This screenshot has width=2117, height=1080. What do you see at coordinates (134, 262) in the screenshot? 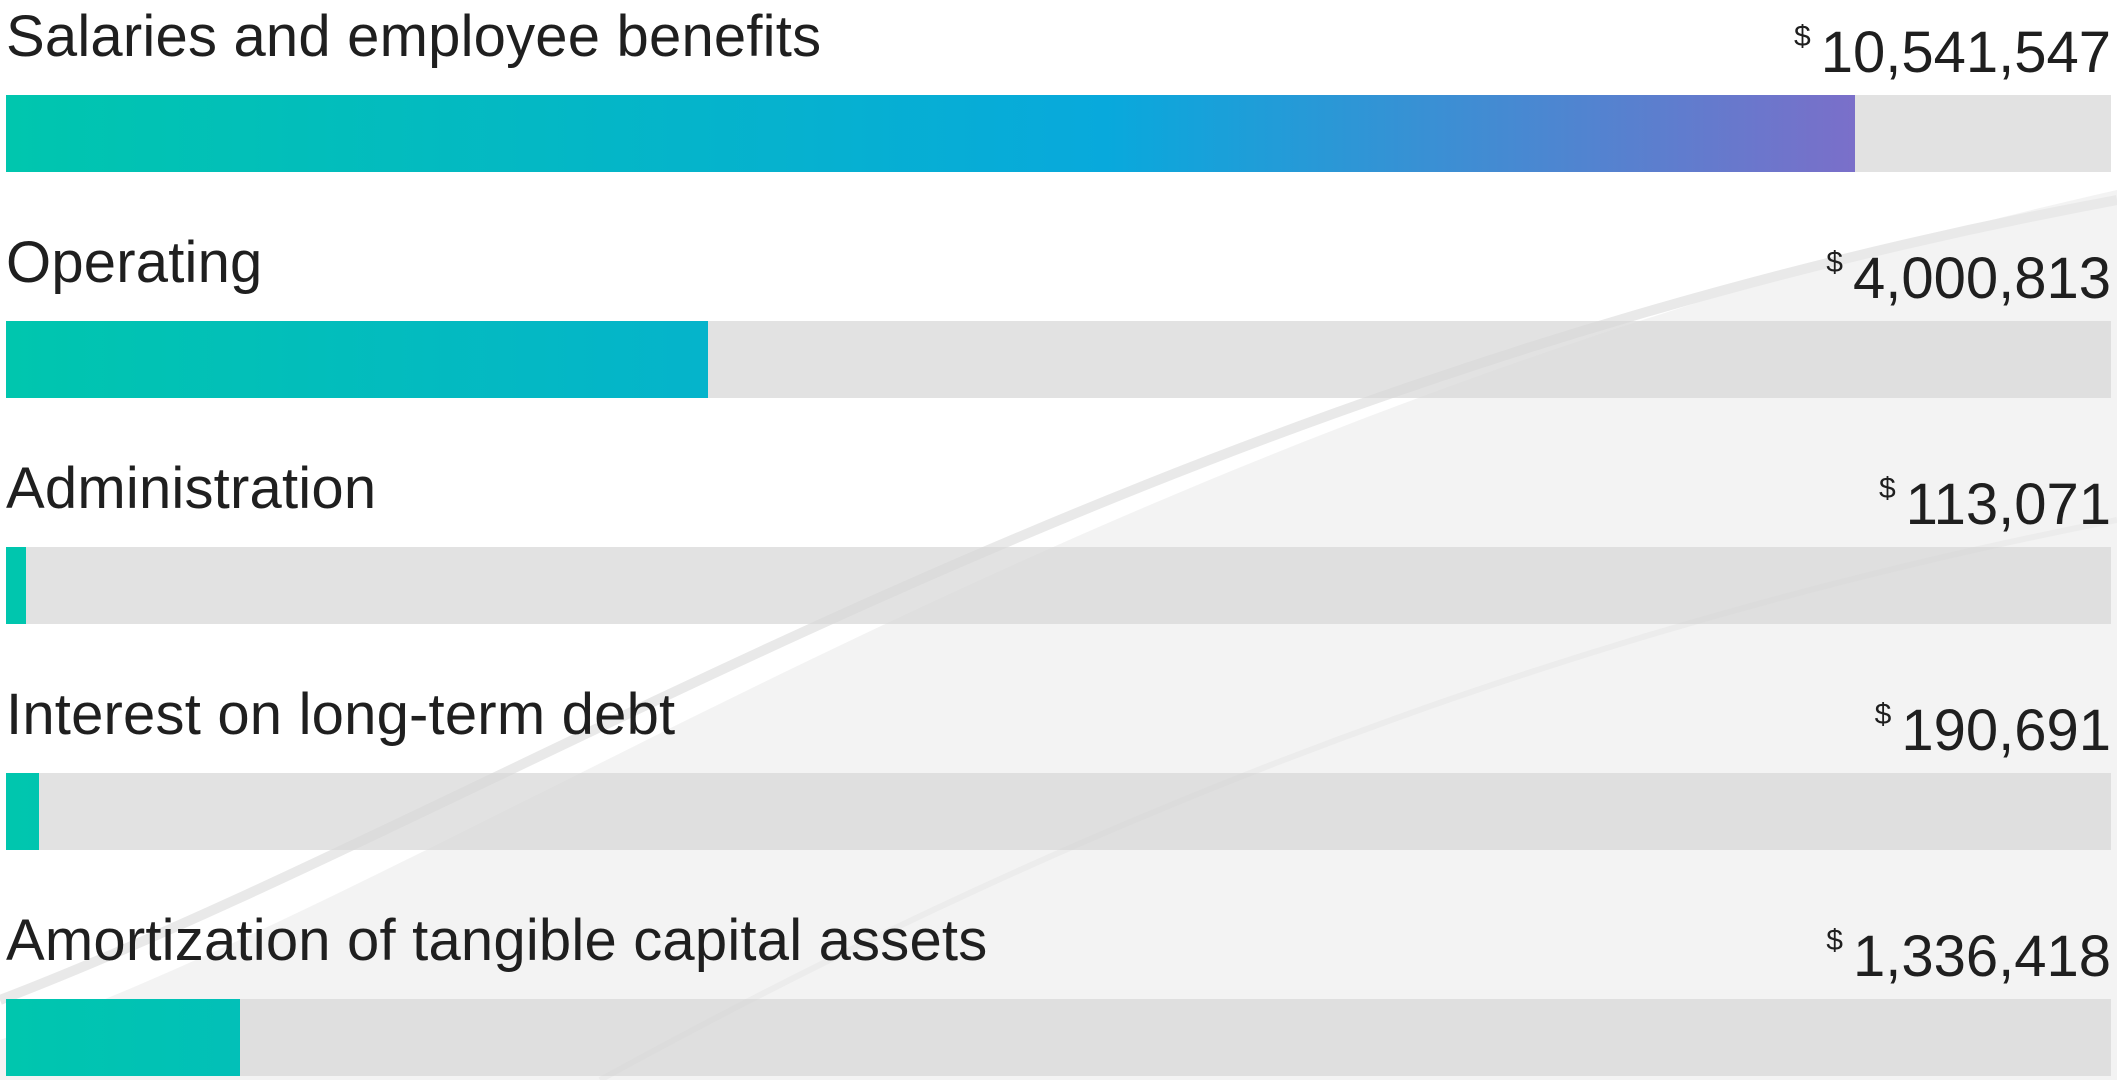
I see `category-label: Operating` at bounding box center [134, 262].